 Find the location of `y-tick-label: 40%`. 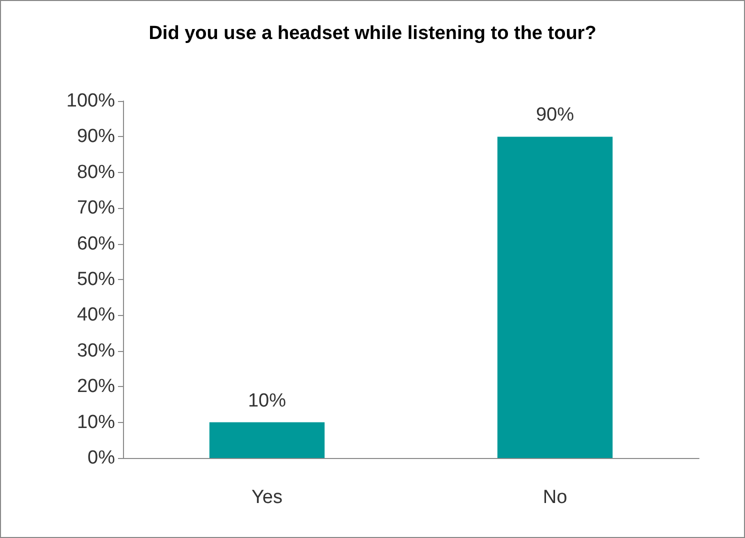

y-tick-label: 40% is located at coordinates (96, 315).